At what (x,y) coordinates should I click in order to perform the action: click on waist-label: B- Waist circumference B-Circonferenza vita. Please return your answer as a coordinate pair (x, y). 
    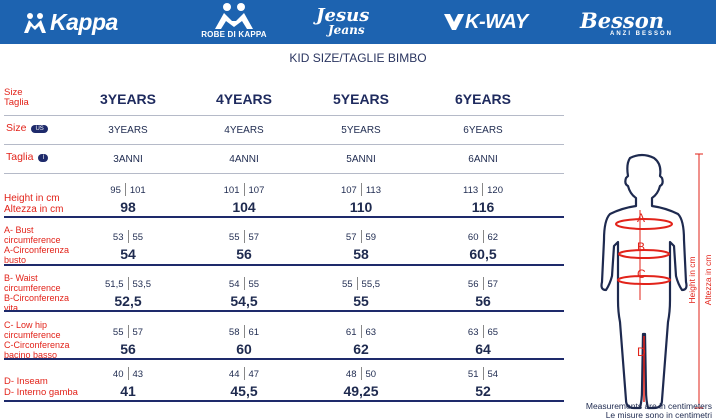
    Looking at the image, I should click on (37, 293).